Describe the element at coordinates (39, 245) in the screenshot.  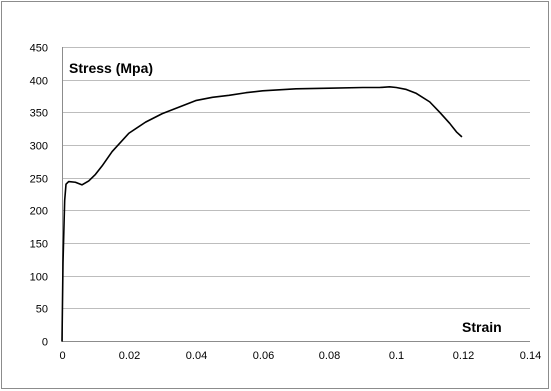
I see `y-tick-label: 150` at that location.